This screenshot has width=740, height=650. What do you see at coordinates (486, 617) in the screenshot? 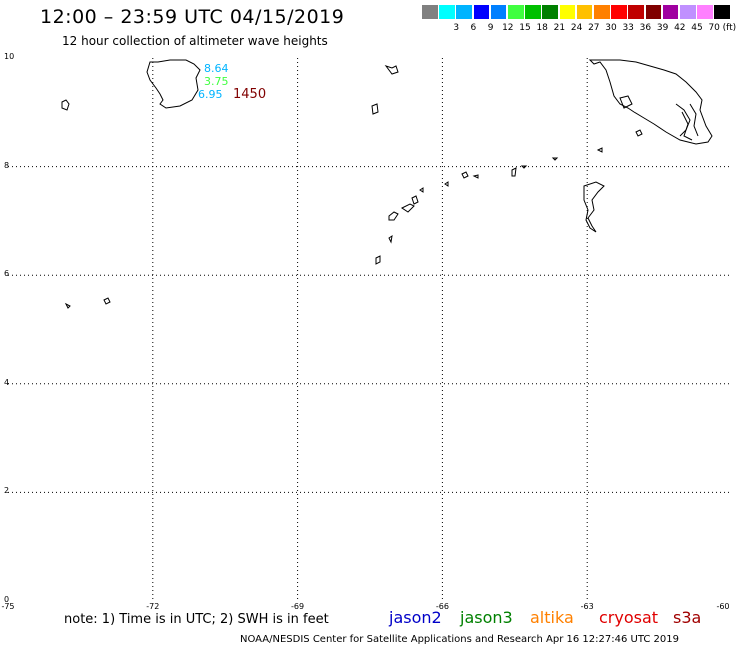
I see `legend-jason3: jason3` at bounding box center [486, 617].